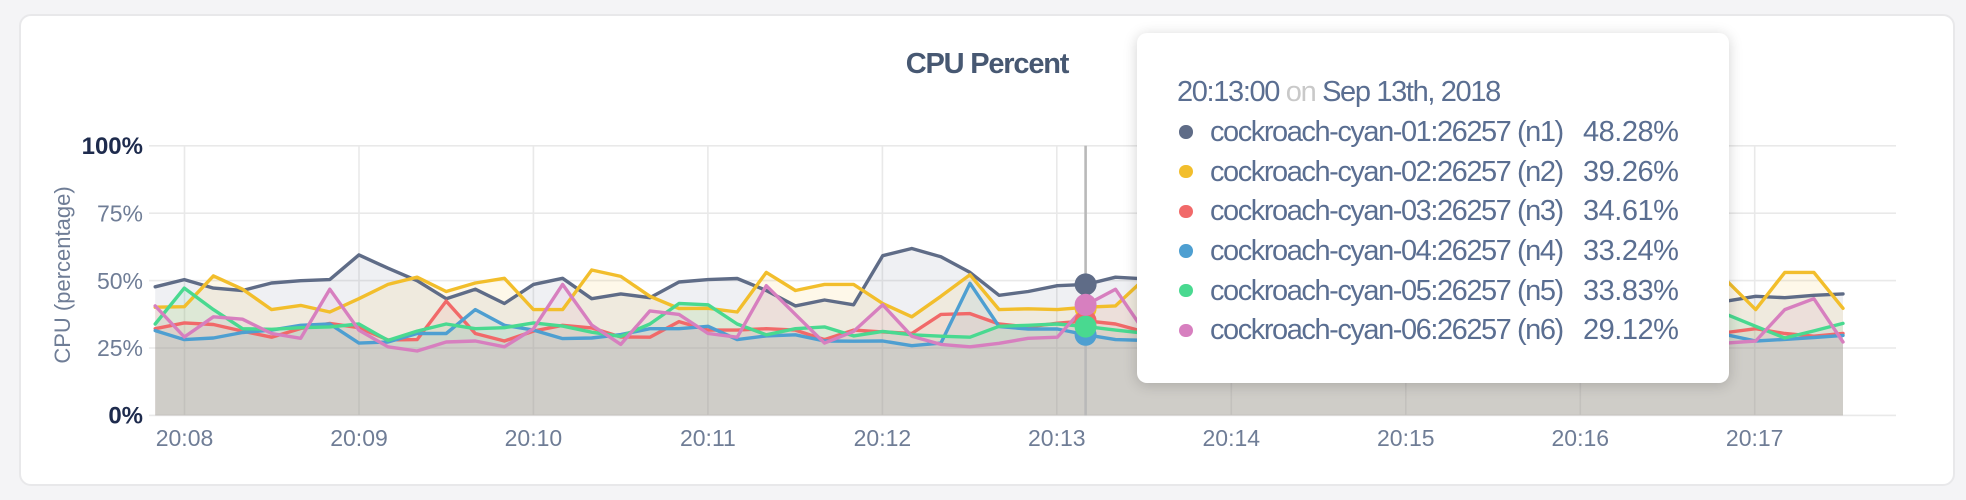  Describe the element at coordinates (1755, 438) in the screenshot. I see `svg-text: 20:17` at that location.